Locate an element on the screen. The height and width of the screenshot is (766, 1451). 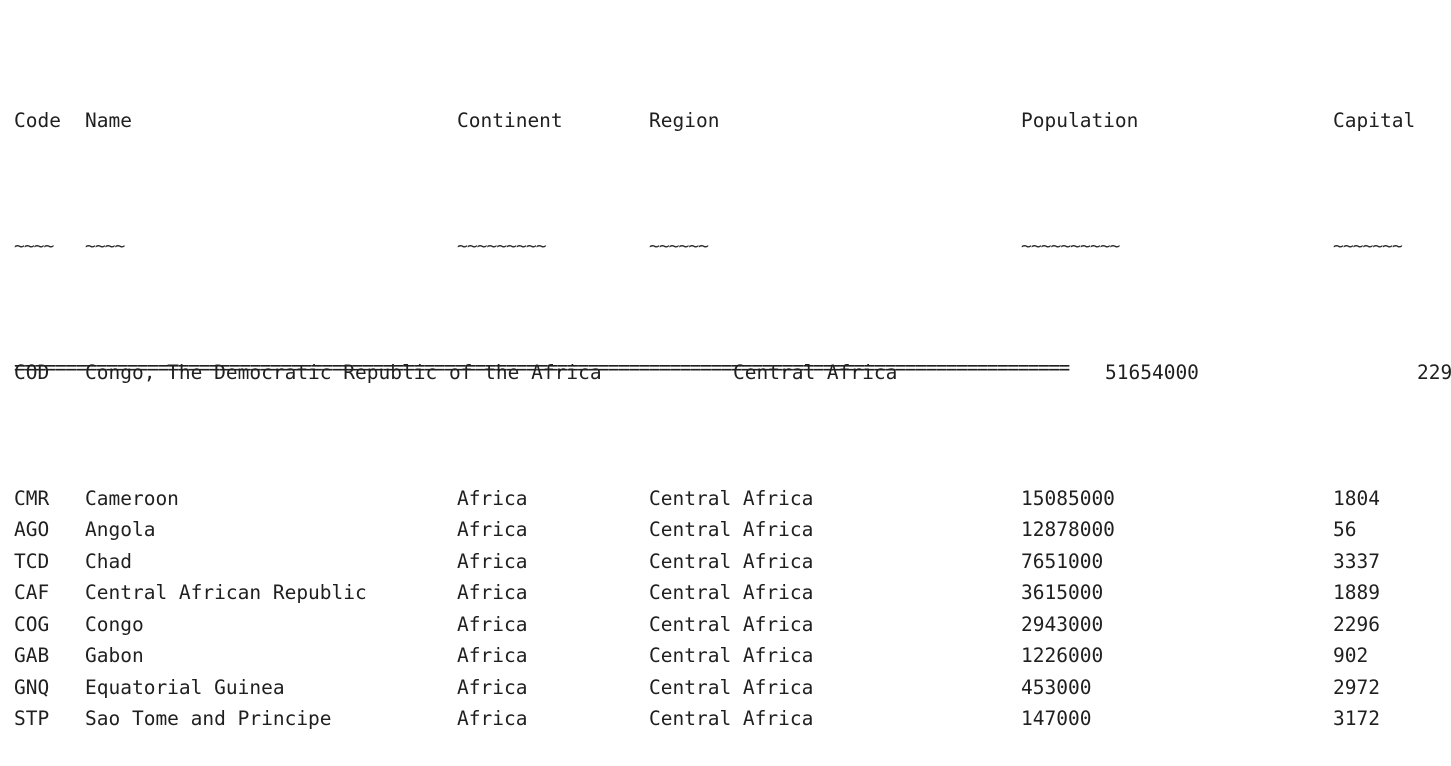
table-row: TCD Chad Africa Central Africa 7651000 3337 is located at coordinates (732, 562).